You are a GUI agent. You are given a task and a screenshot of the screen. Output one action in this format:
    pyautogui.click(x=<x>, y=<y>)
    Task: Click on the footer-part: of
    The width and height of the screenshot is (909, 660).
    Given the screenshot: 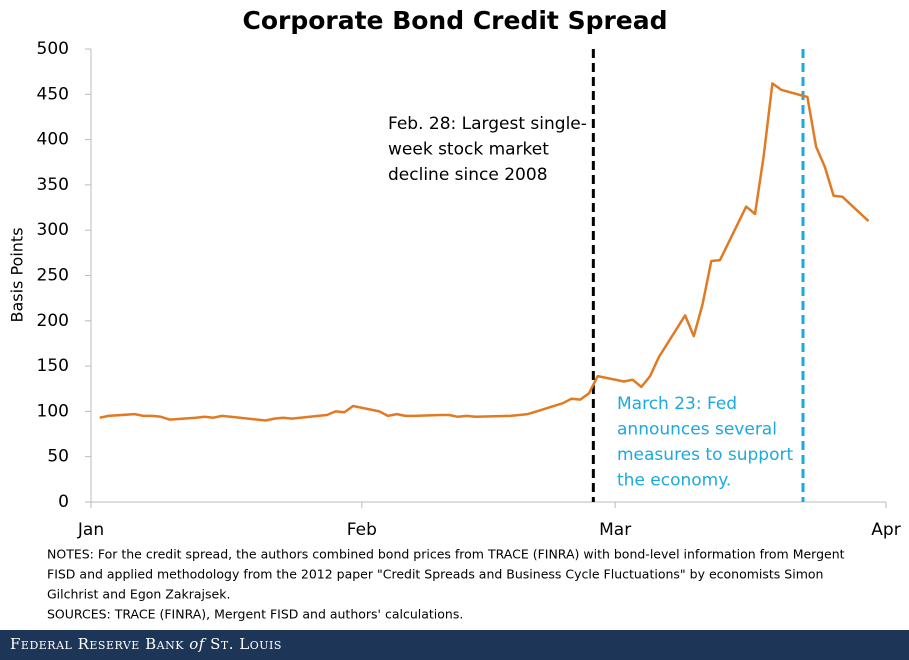 What is the action you would take?
    pyautogui.click(x=198, y=644)
    